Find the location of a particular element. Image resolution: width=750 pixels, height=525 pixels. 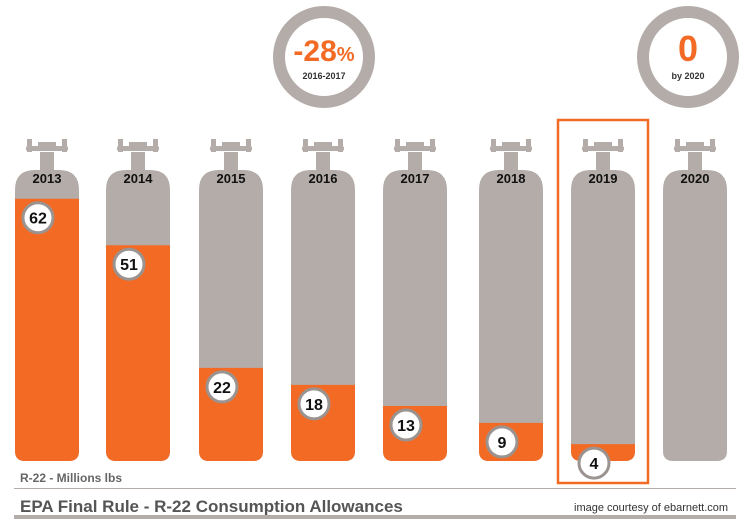

value-bubble-2013 is located at coordinates (38, 218).